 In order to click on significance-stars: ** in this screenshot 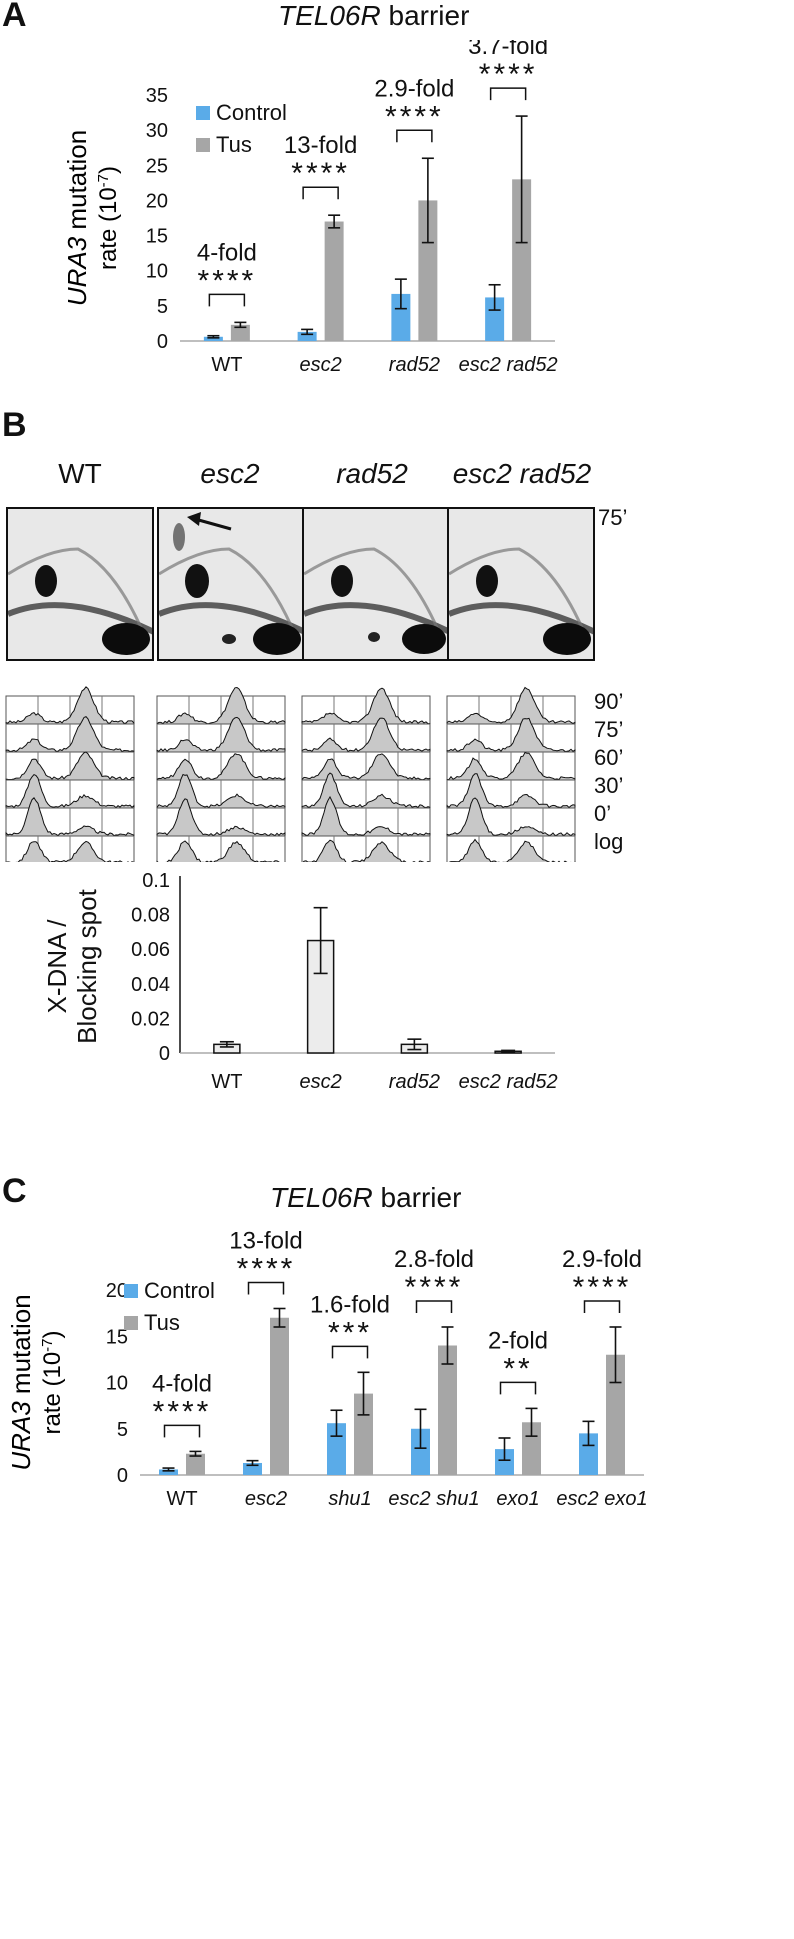, I will do `click(517, 1368)`.